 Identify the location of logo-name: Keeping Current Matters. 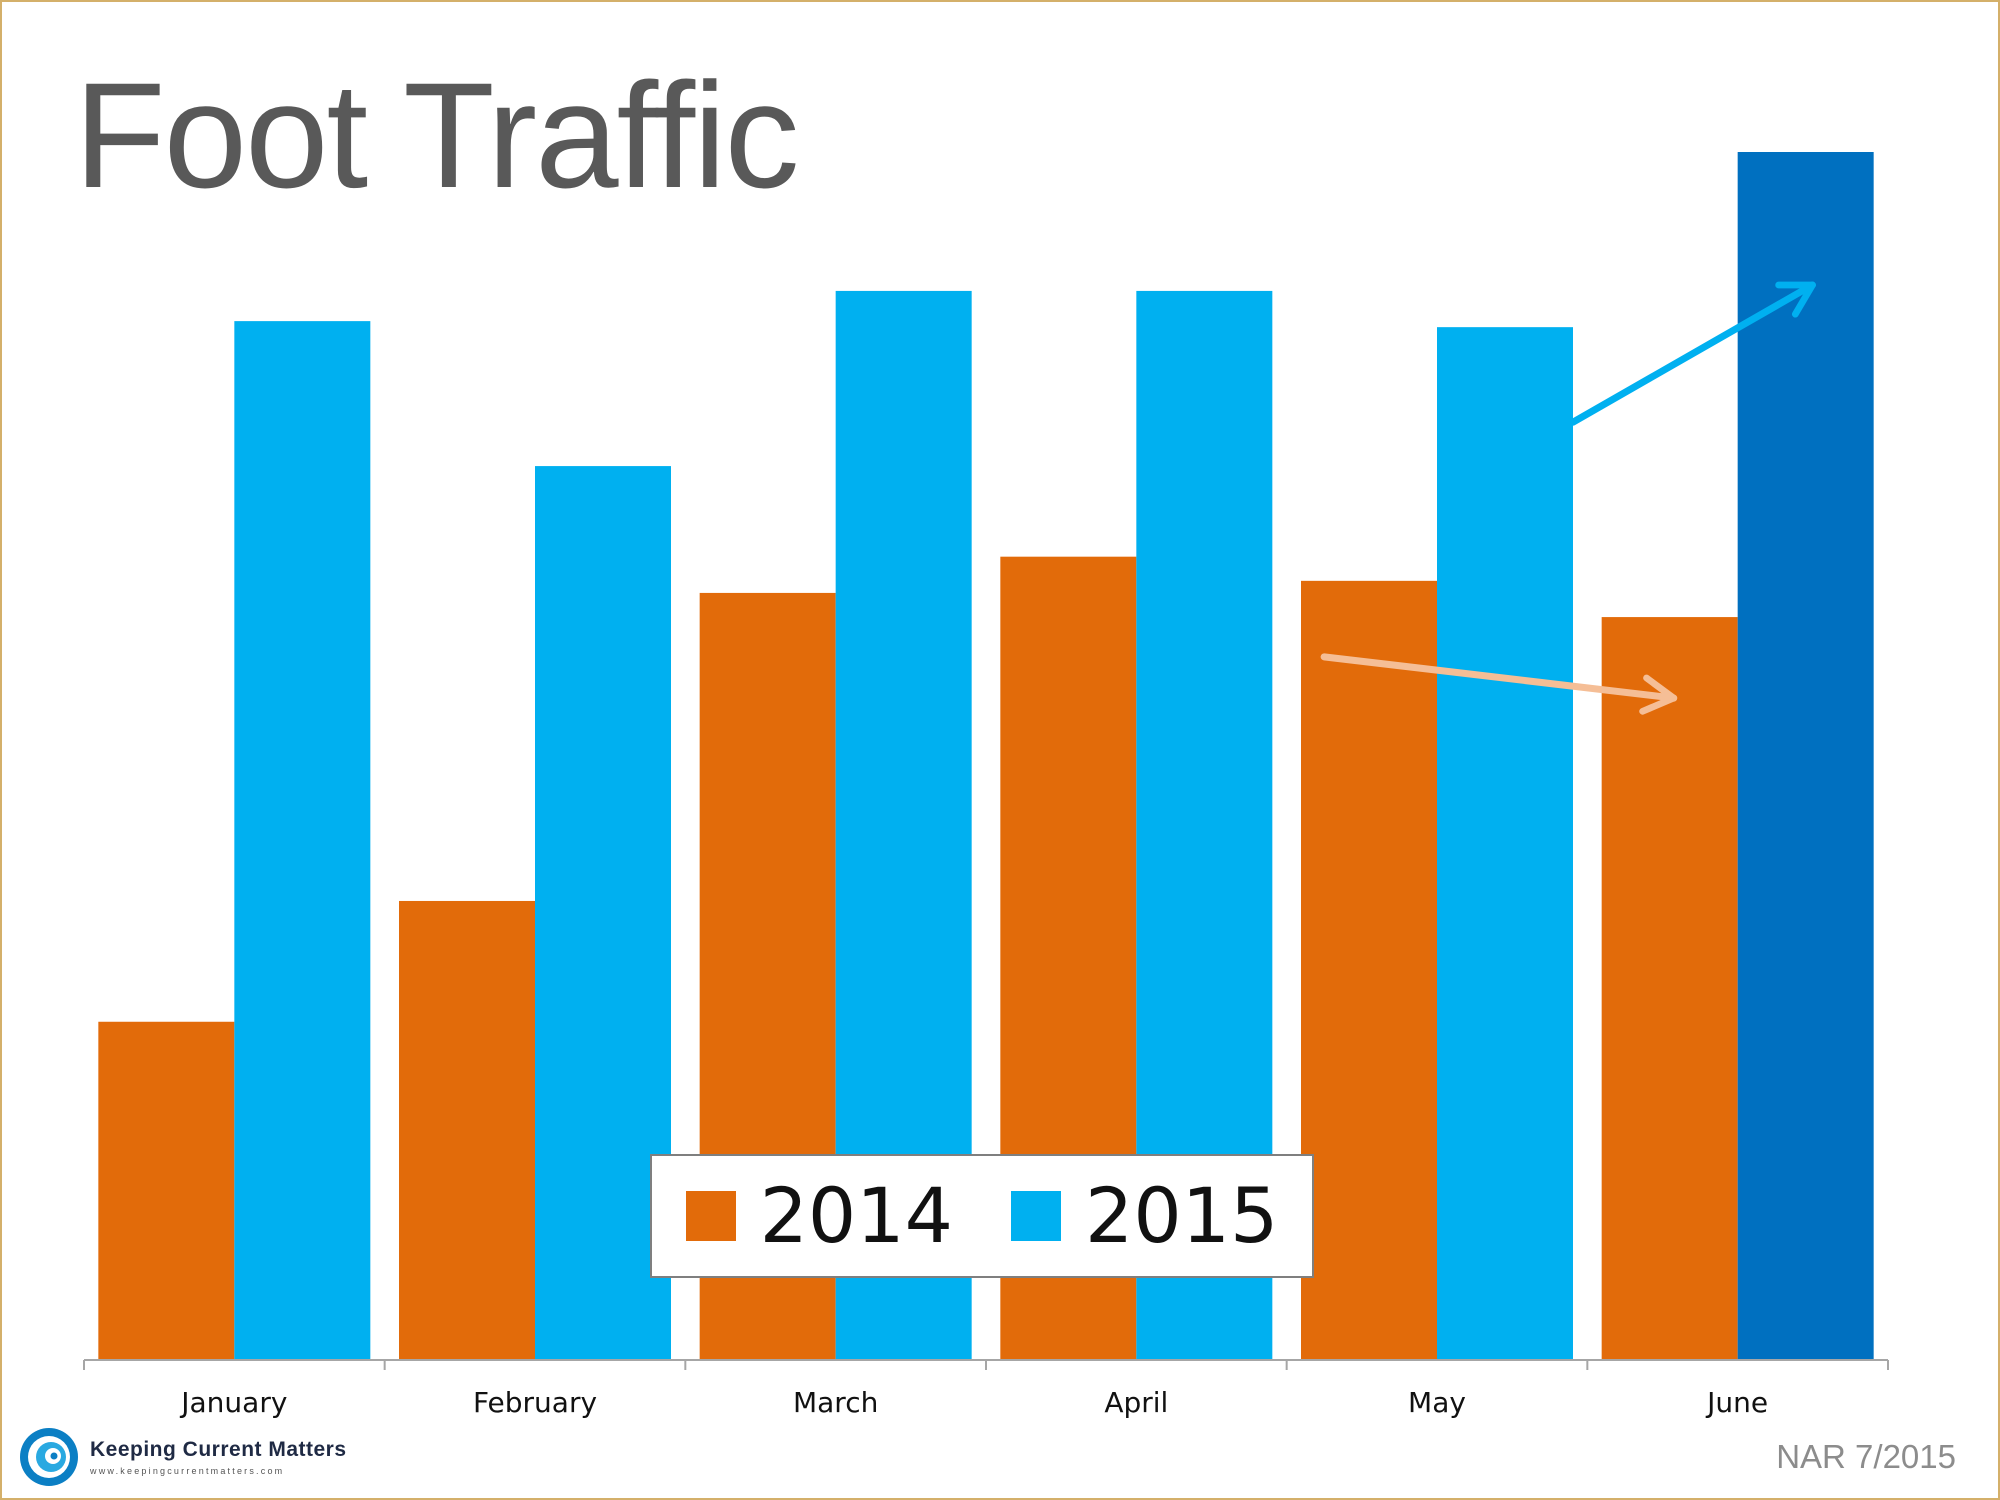
(218, 1449).